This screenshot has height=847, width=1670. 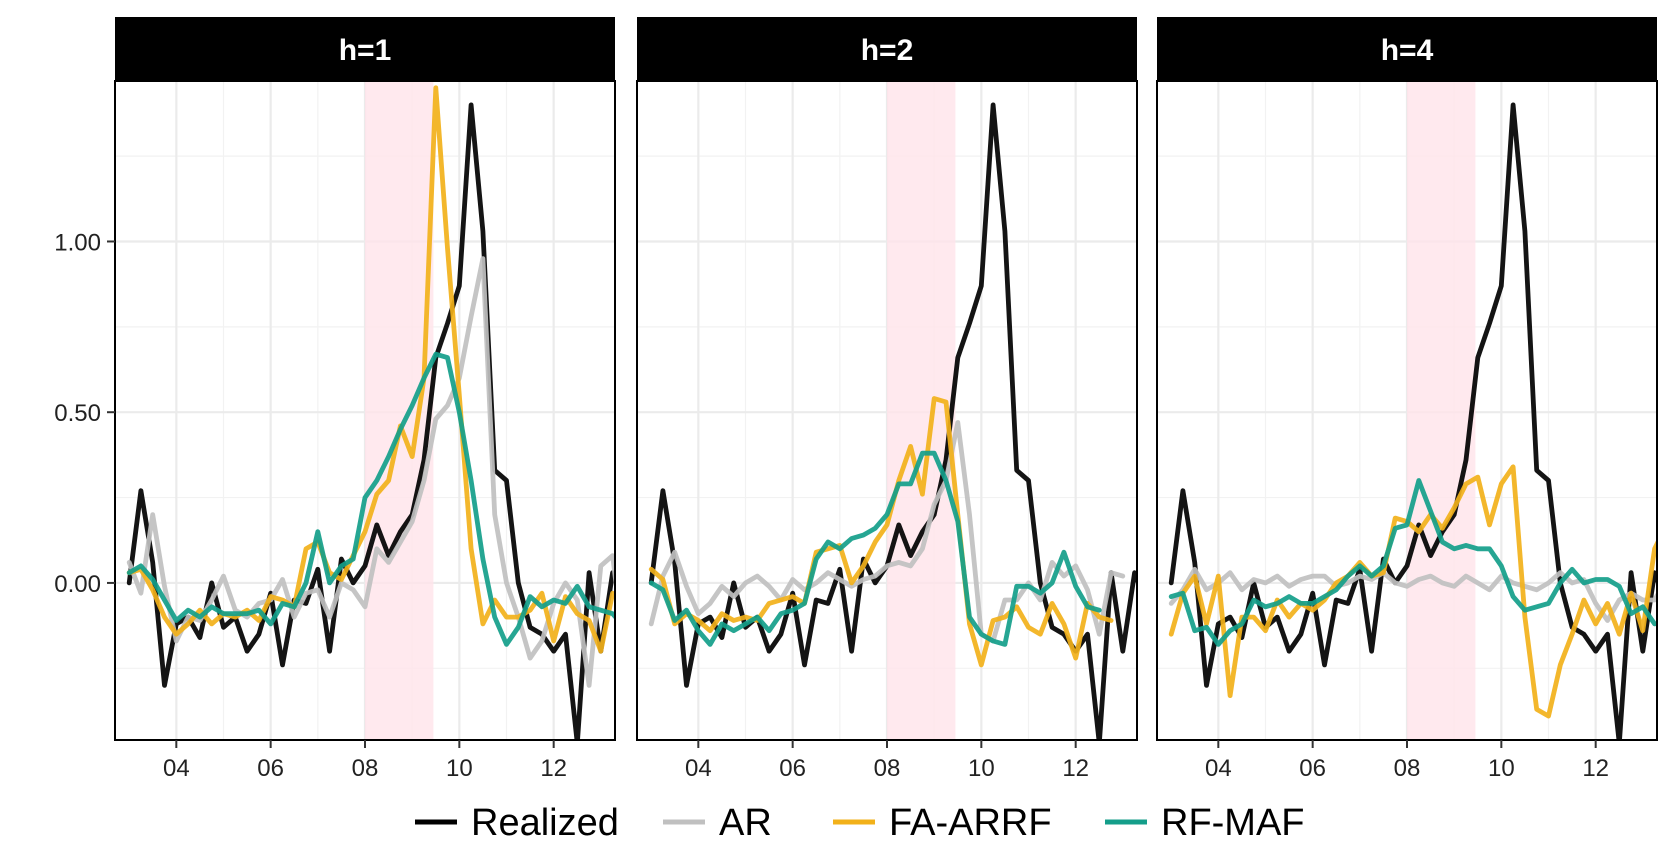 What do you see at coordinates (77, 242) in the screenshot?
I see `y-tick-label: 1.00` at bounding box center [77, 242].